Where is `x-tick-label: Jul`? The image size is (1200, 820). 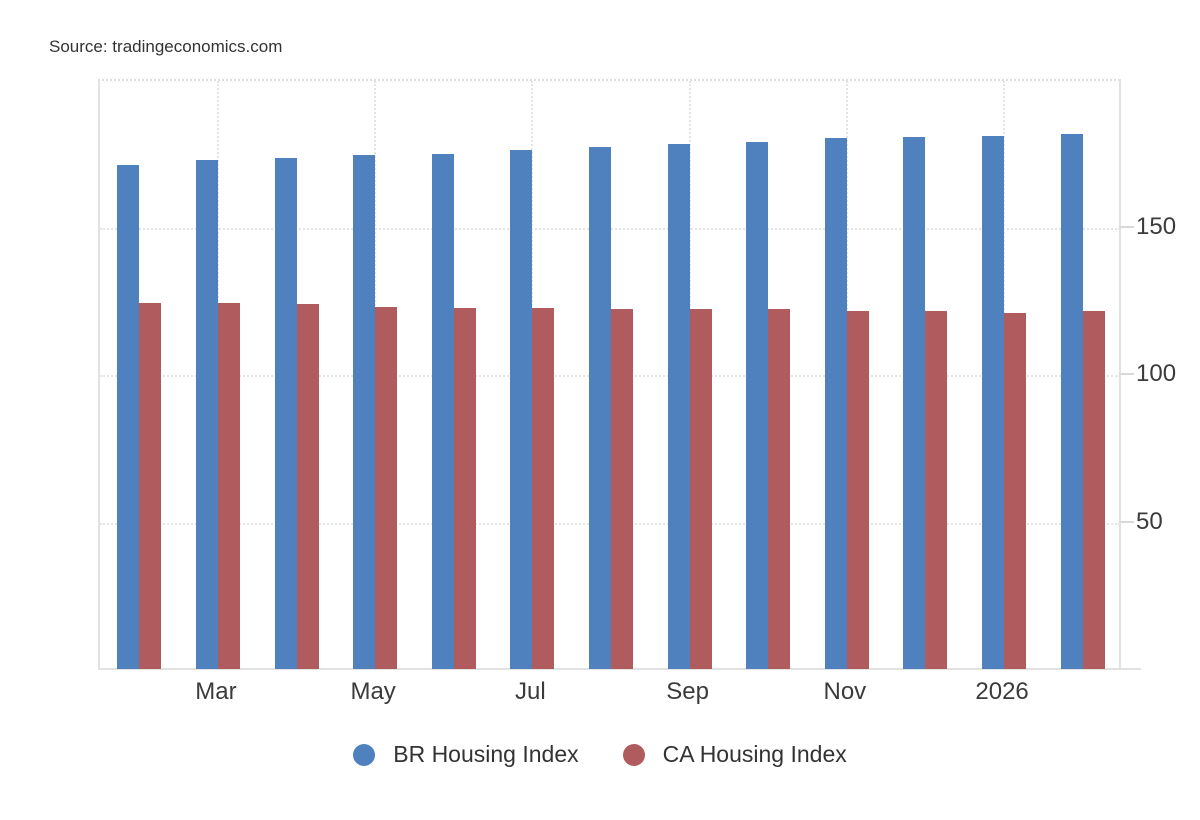
x-tick-label: Jul is located at coordinates (530, 691).